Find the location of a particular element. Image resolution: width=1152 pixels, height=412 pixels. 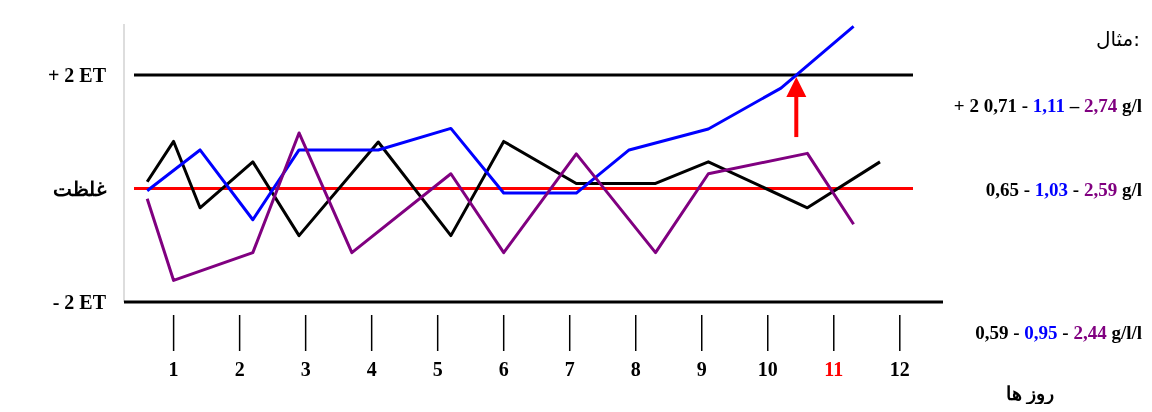

x-tick-label: 9 is located at coordinates (701, 369).